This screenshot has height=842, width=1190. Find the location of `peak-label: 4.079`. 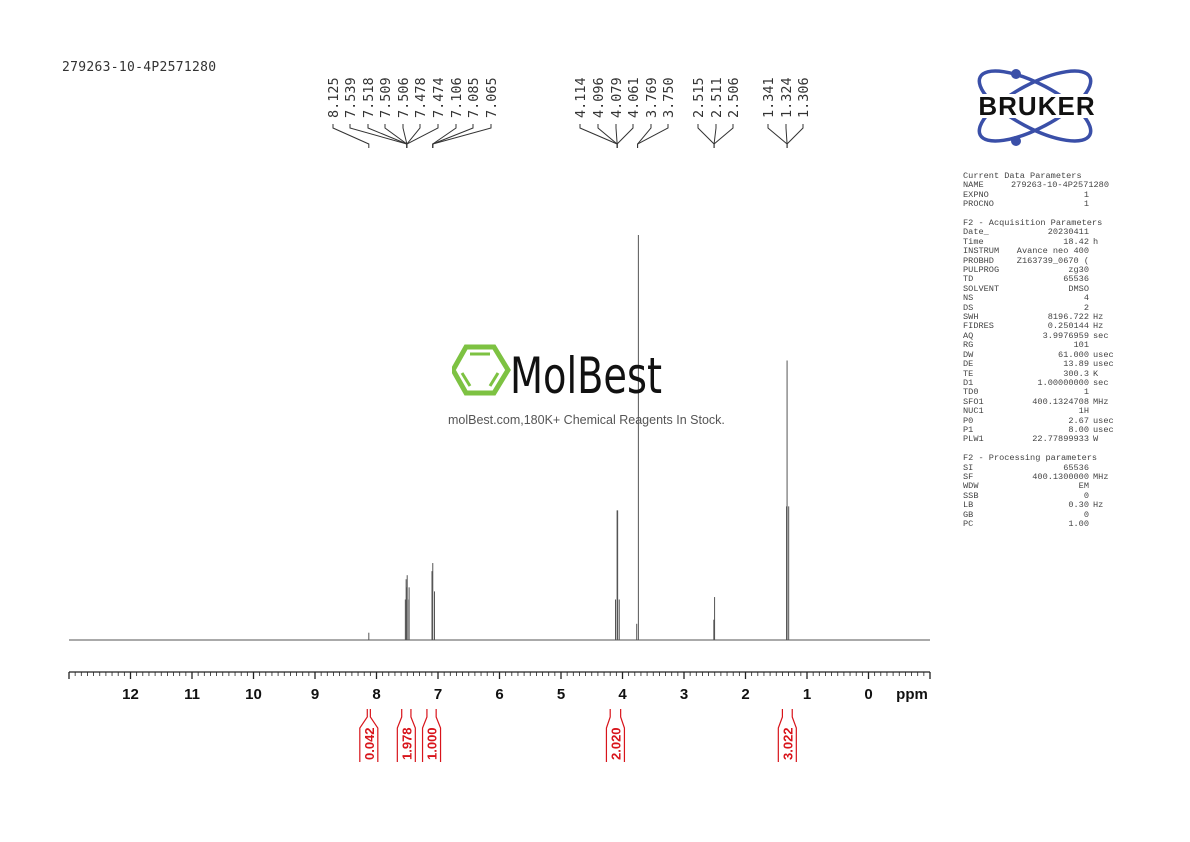

peak-label: 4.079 is located at coordinates (617, 97).